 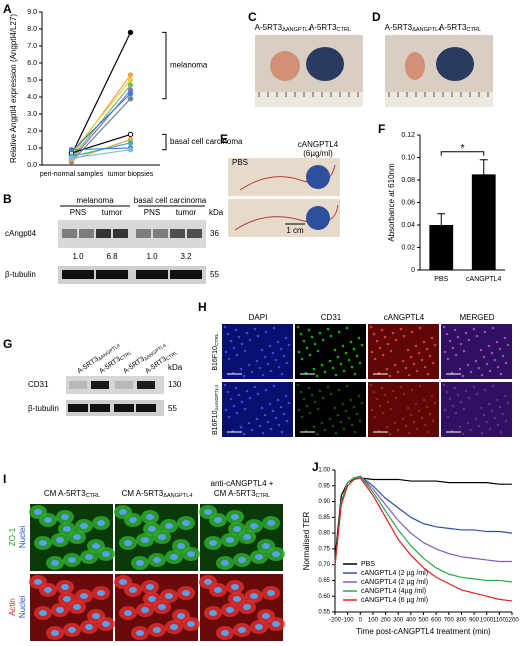 I want to click on label: kDa, so click(x=175, y=367).